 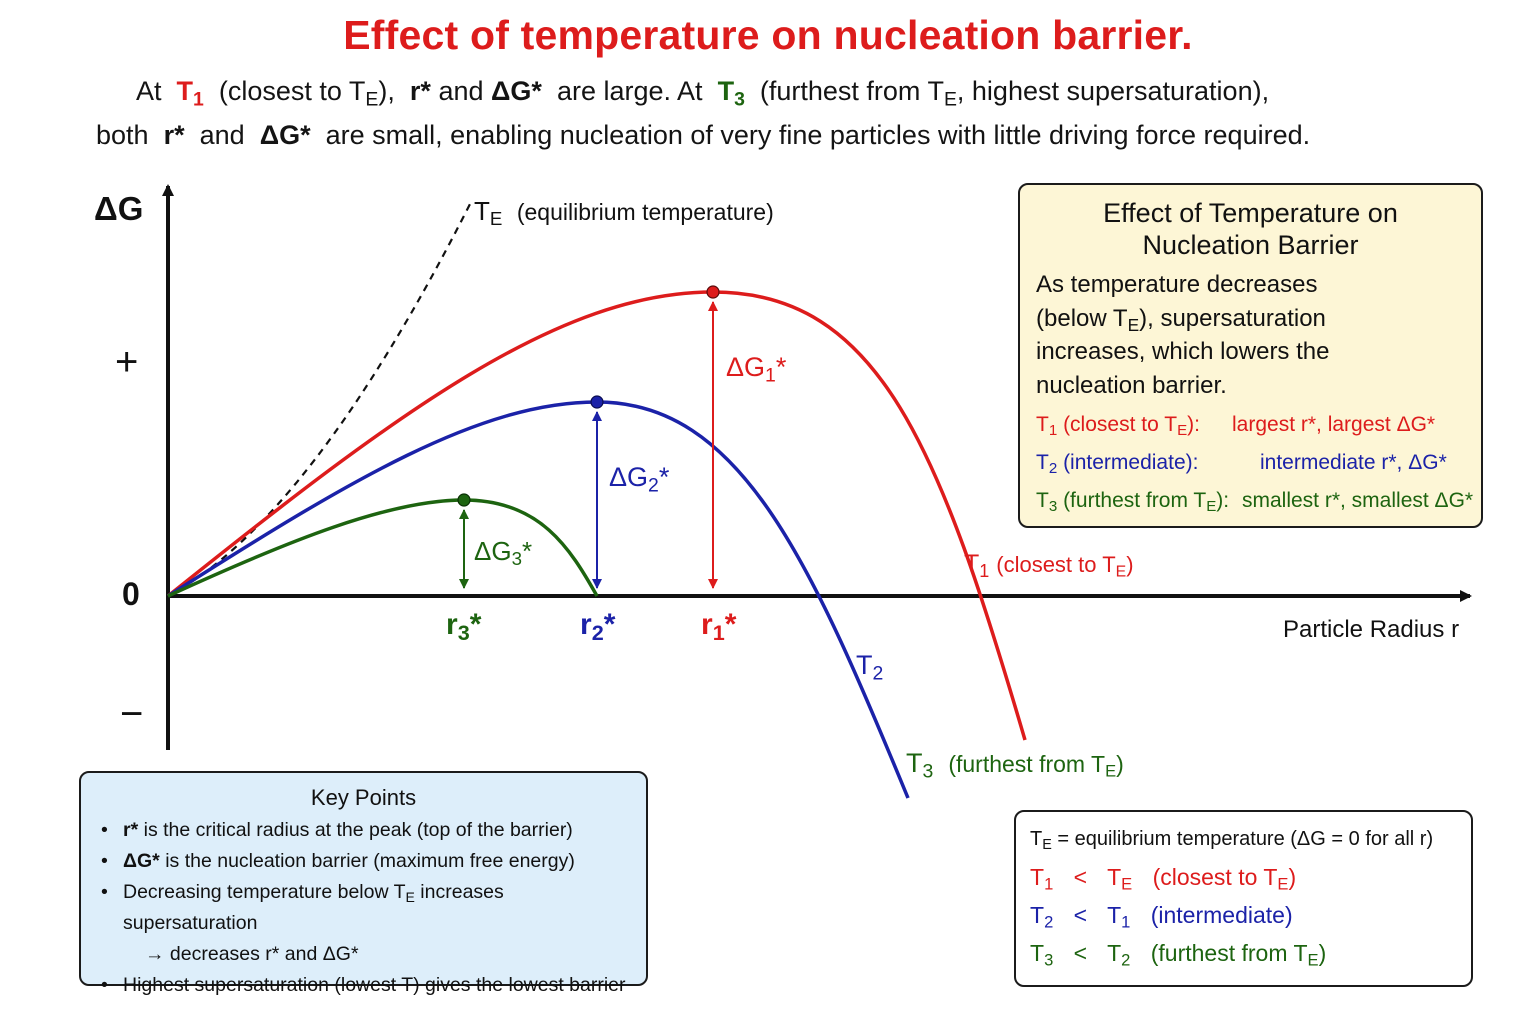 I want to click on t3-curve-label: T3 (furthest from TE), so click(x=1015, y=765).